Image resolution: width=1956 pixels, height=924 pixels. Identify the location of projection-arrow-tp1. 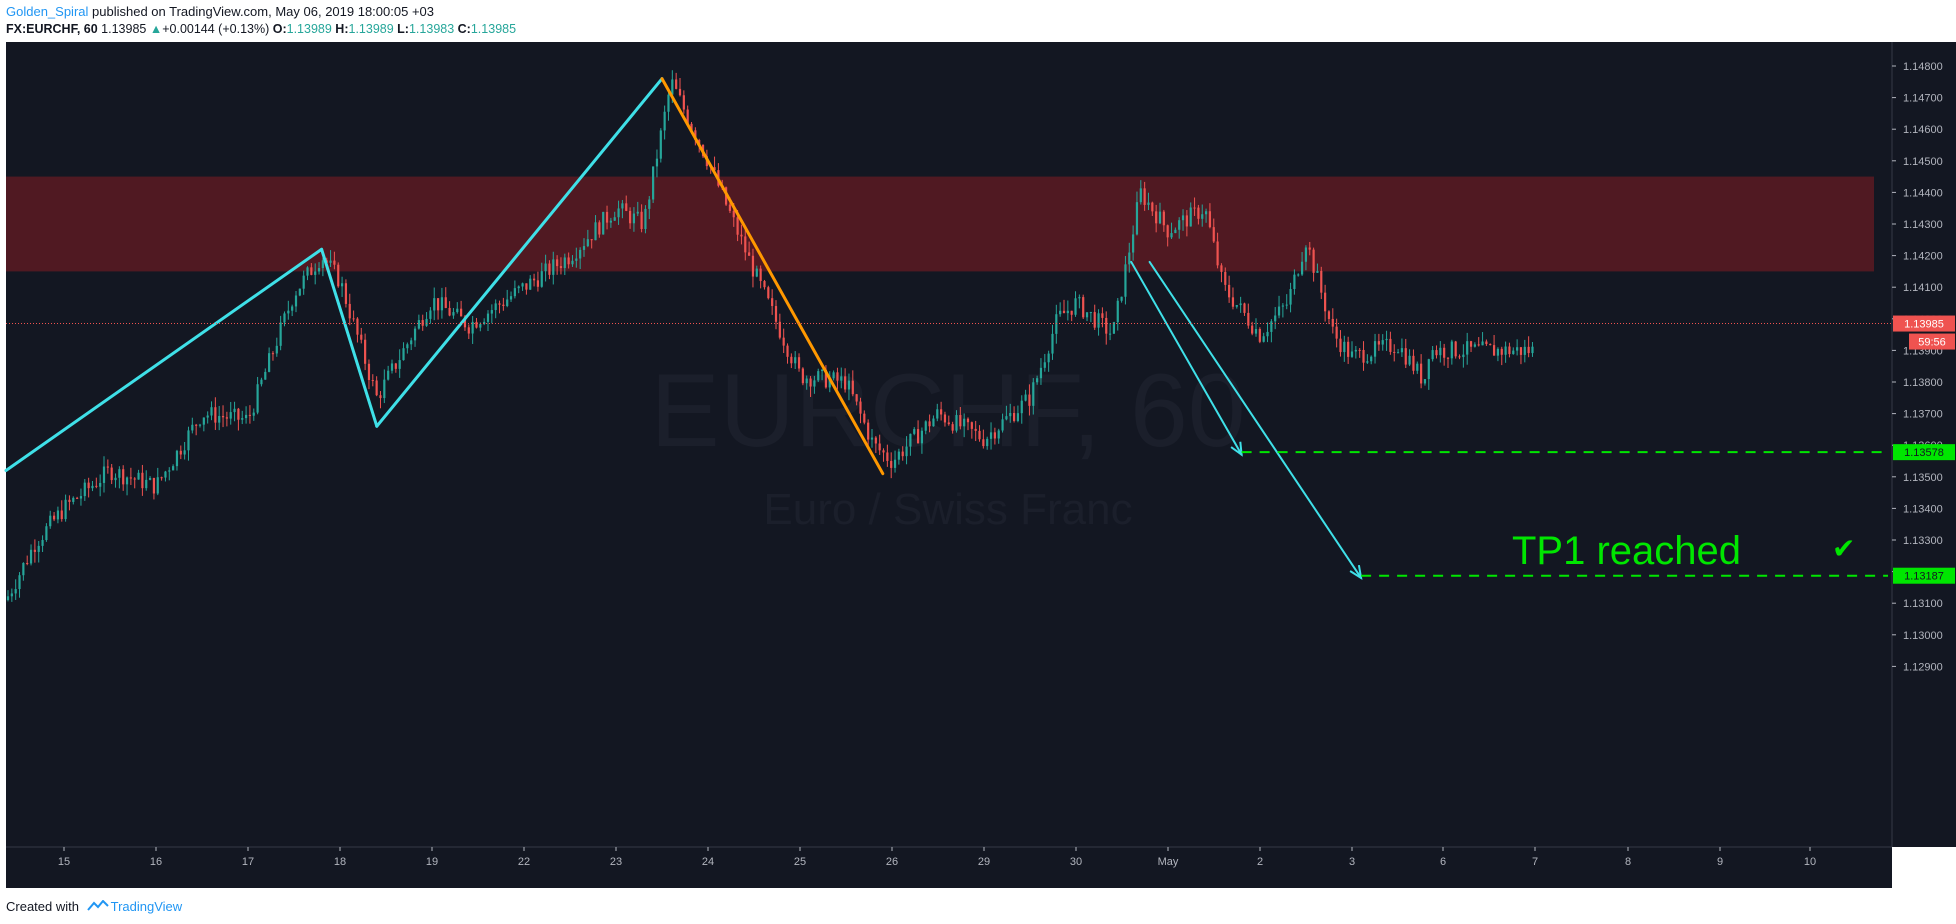
(1186, 358).